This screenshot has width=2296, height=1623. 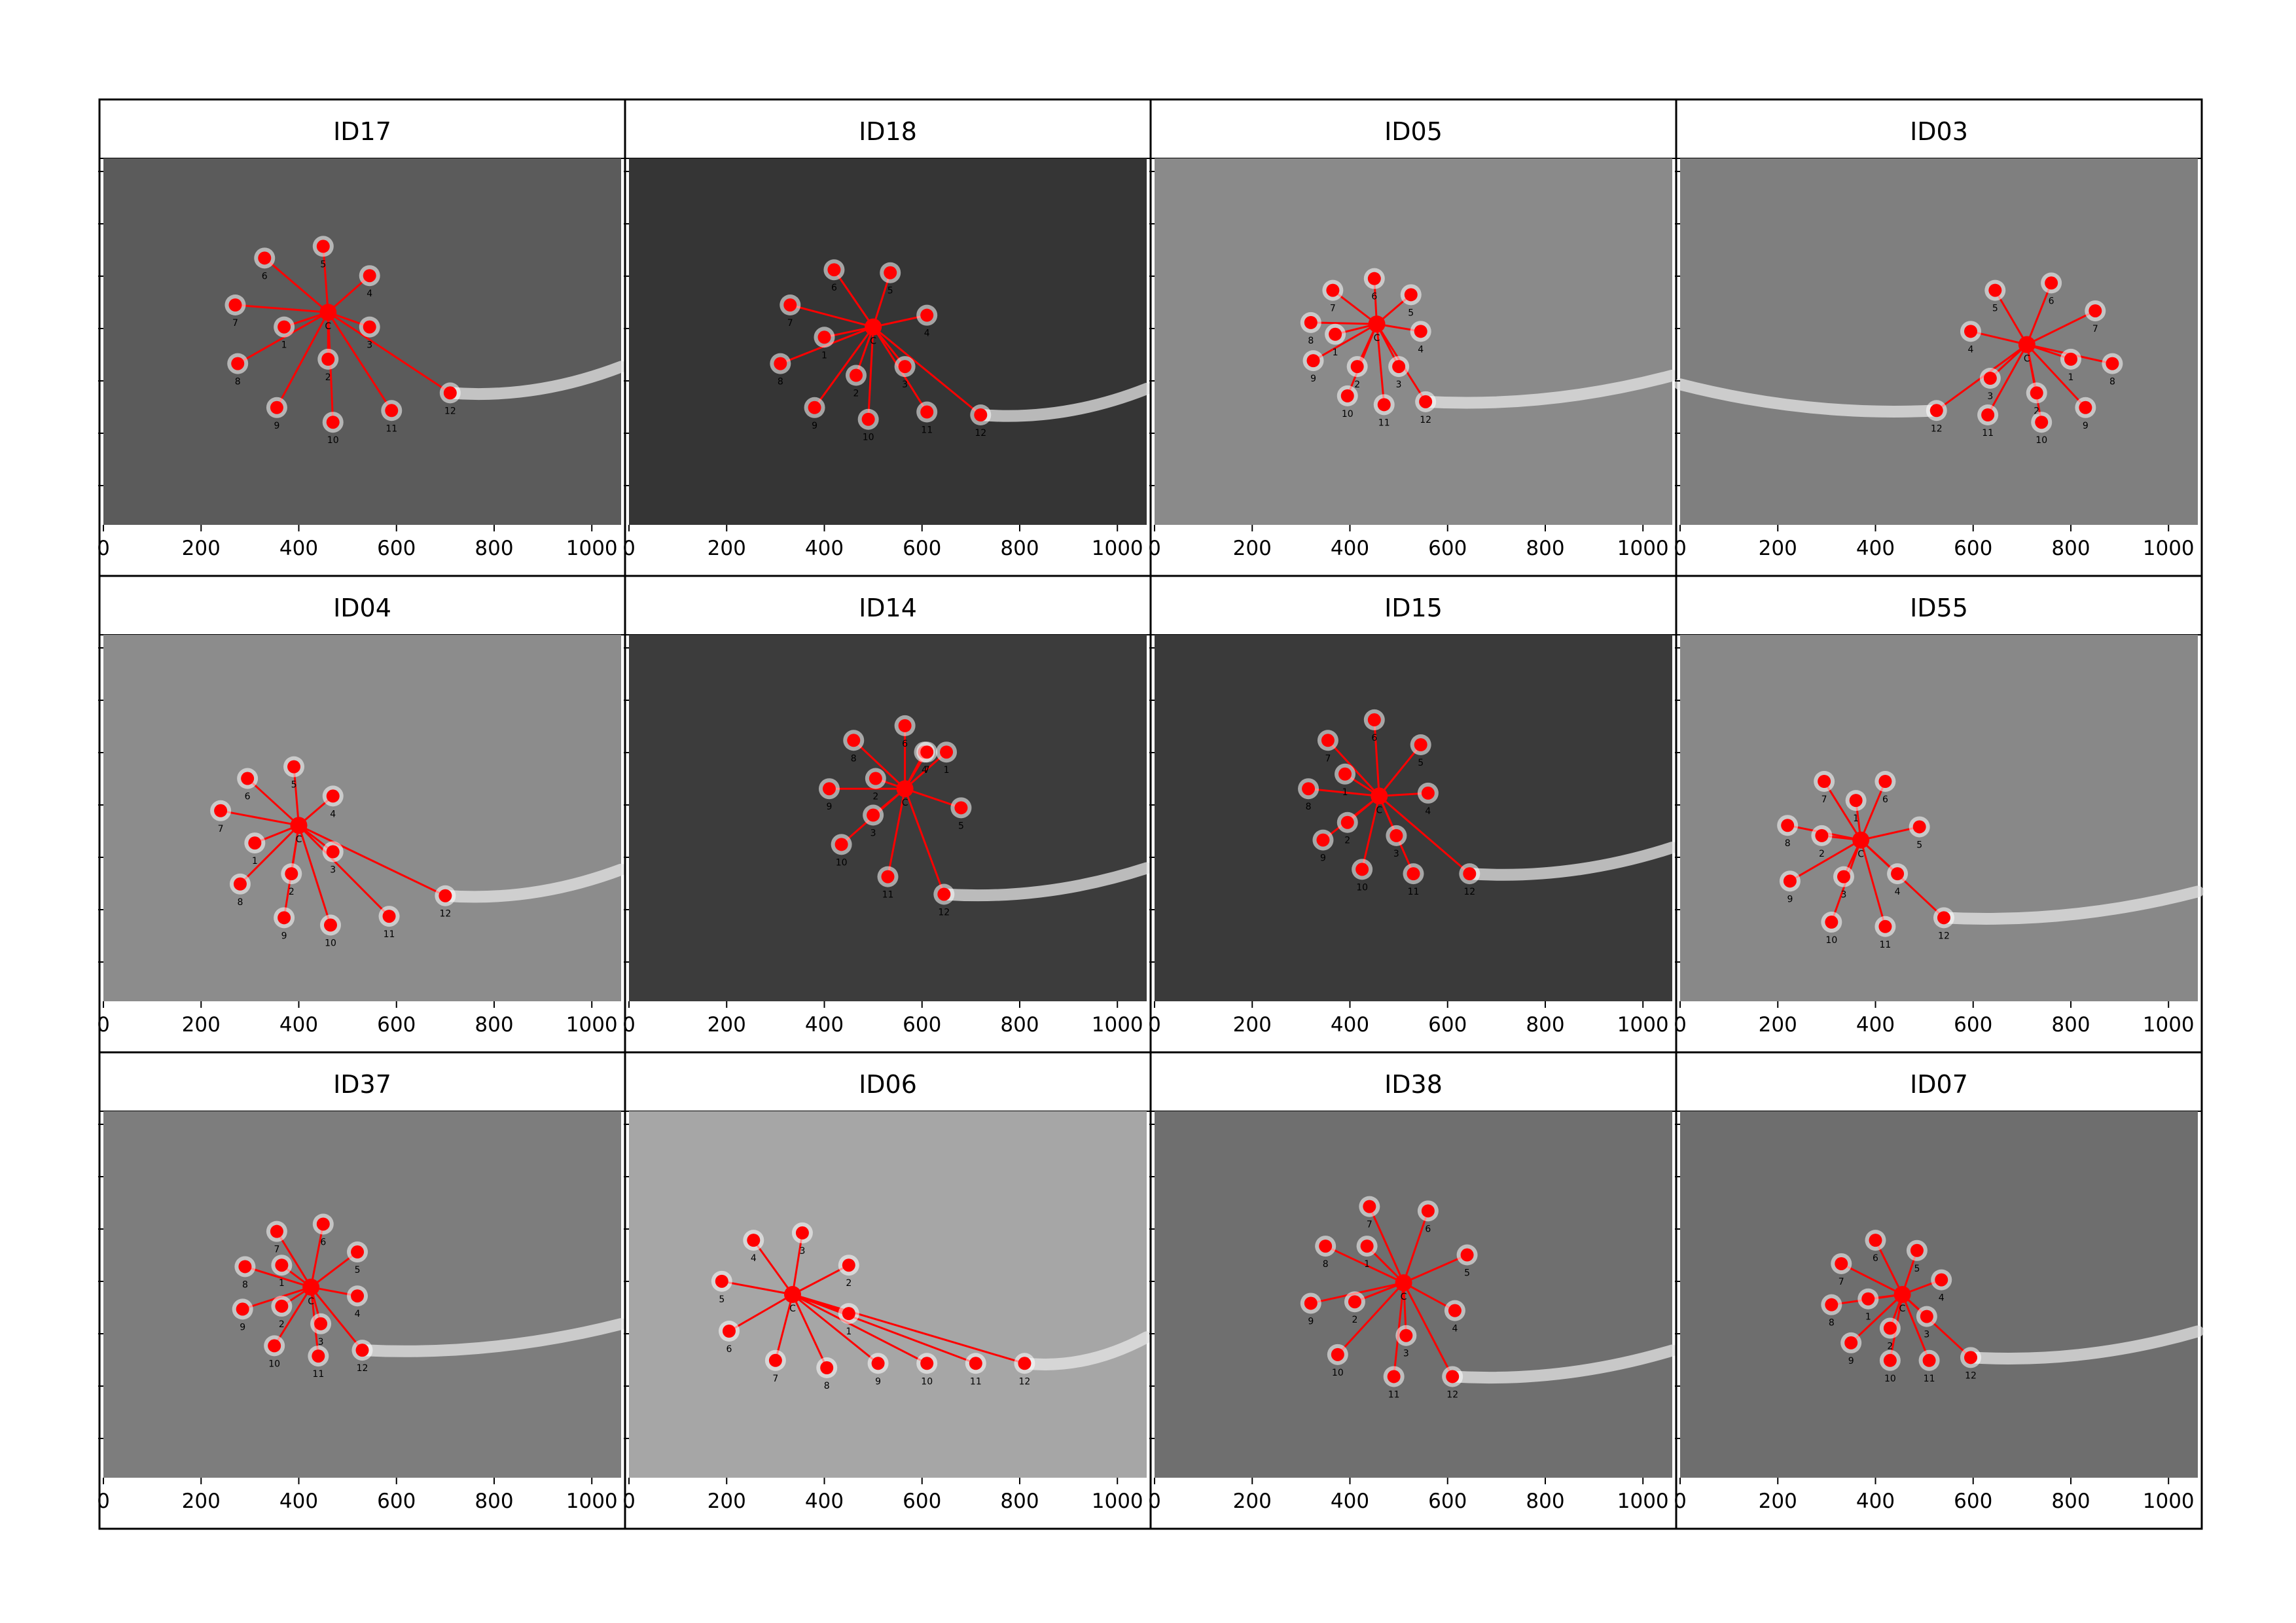 I want to click on point-label: 11, so click(x=1886, y=945).